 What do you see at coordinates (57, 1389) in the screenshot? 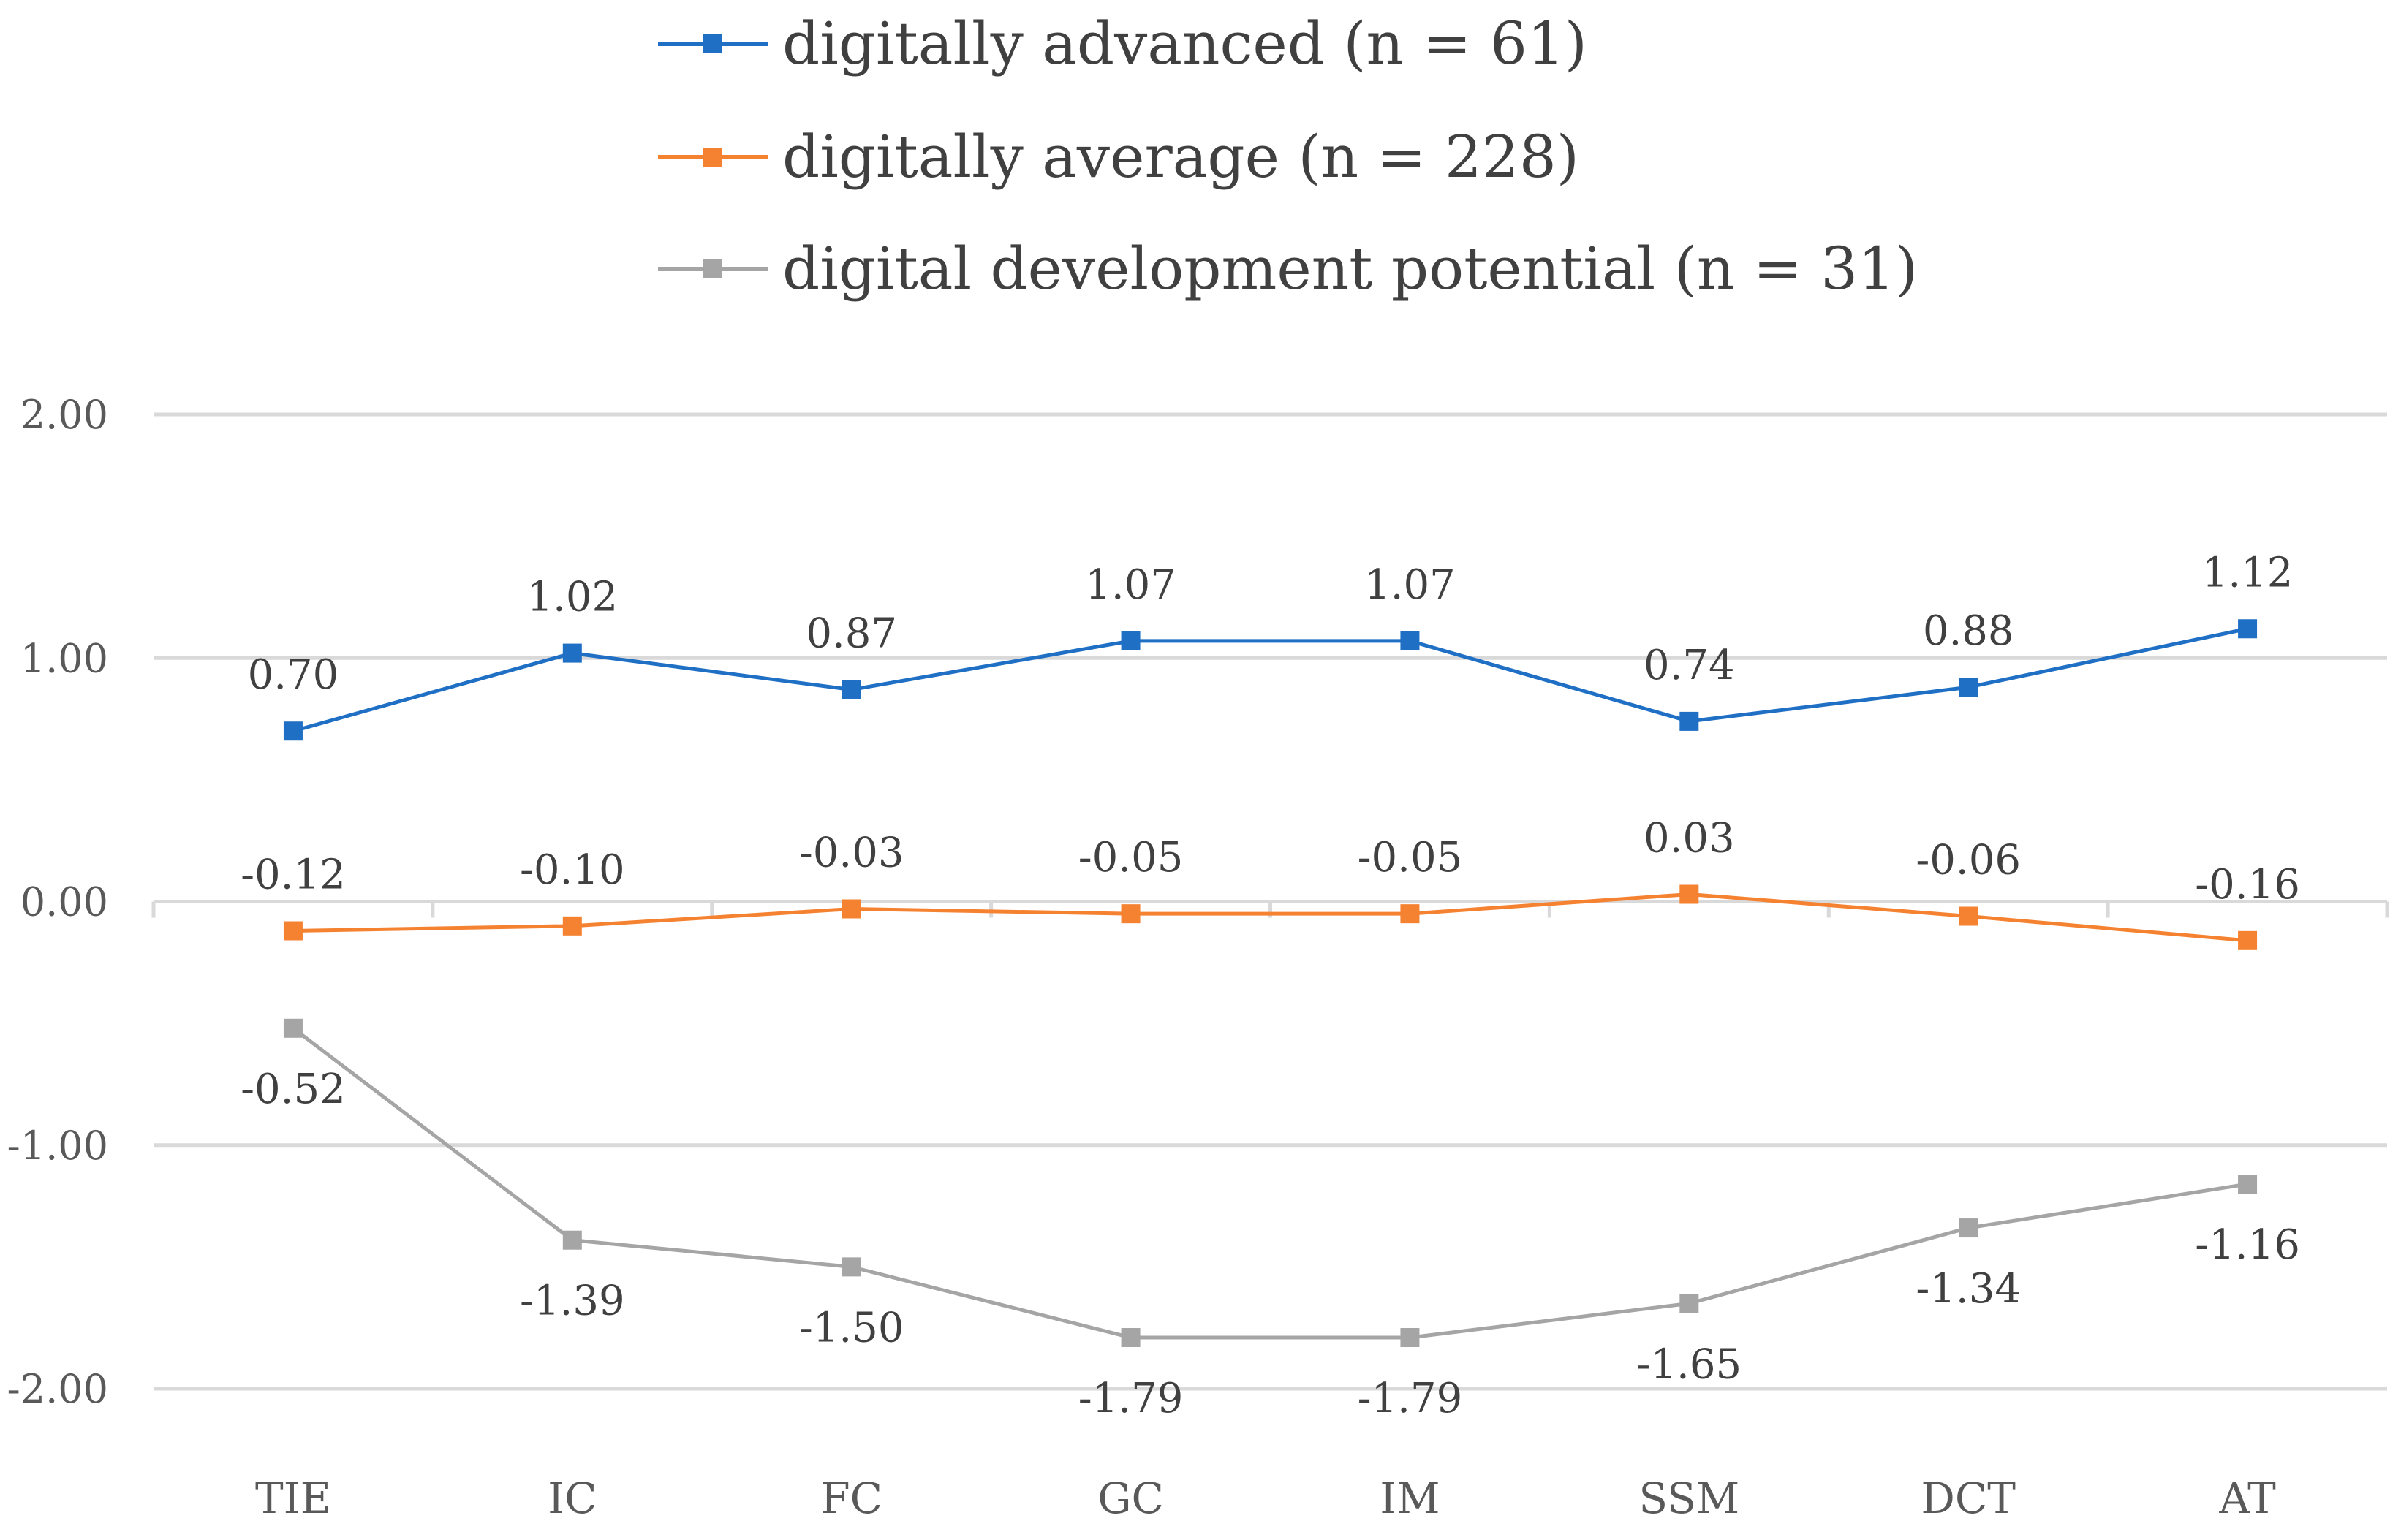
I see `y-tick-label: -2.00` at bounding box center [57, 1389].